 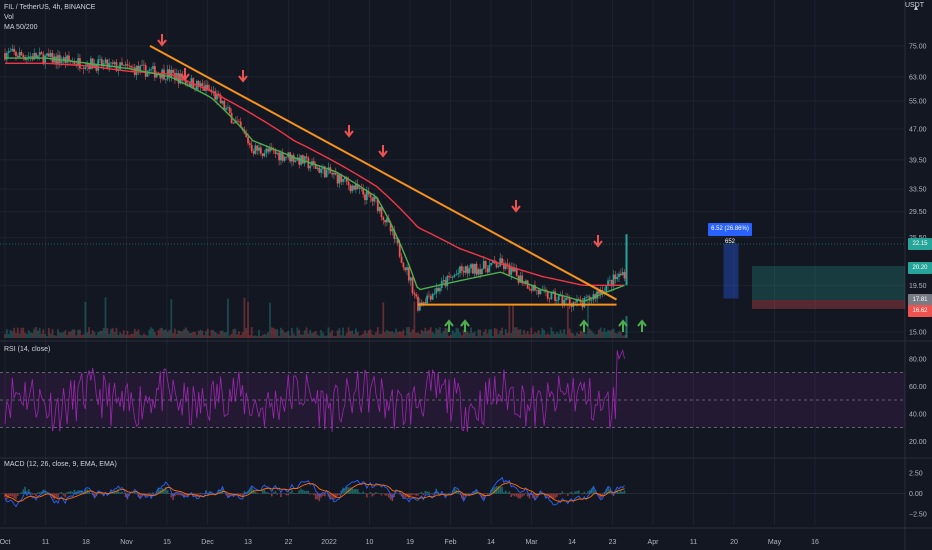 What do you see at coordinates (50, 7) in the screenshot?
I see `symbol-title: FIL / TetherUS, 4h, BINANCE` at bounding box center [50, 7].